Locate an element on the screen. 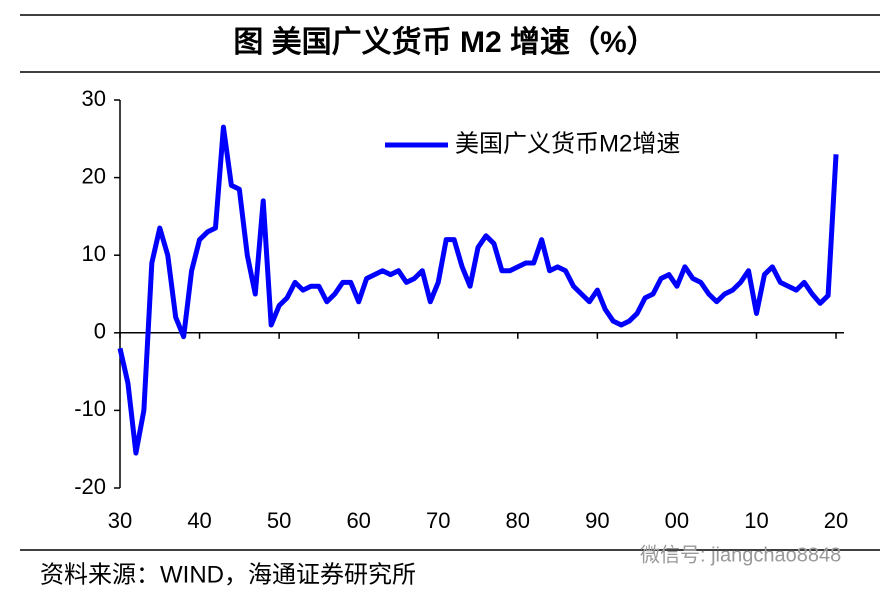 The width and height of the screenshot is (890, 596). x-tick-label: 60 is located at coordinates (358, 520).